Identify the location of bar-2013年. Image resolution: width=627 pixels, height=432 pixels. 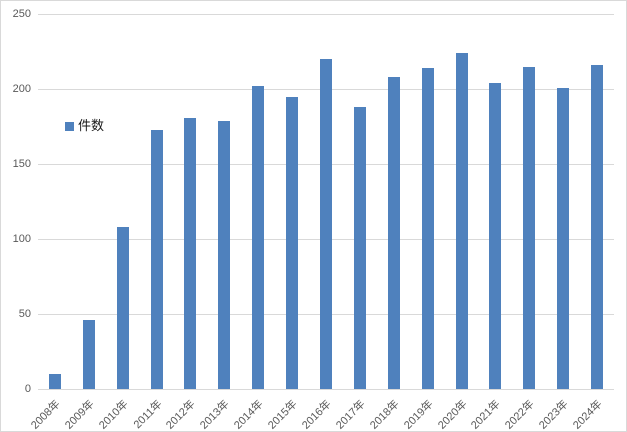
(224, 254).